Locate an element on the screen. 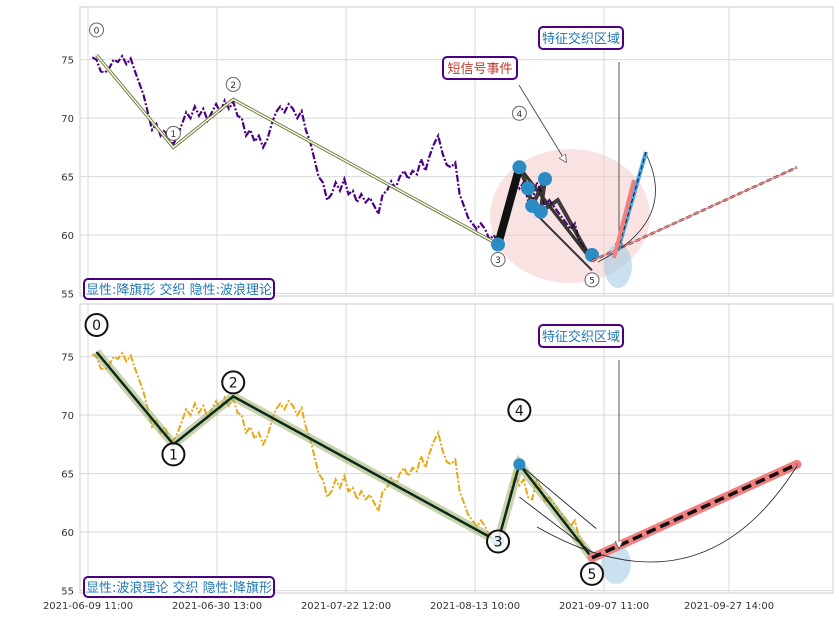  top-signal-arrow is located at coordinates (542, 123).